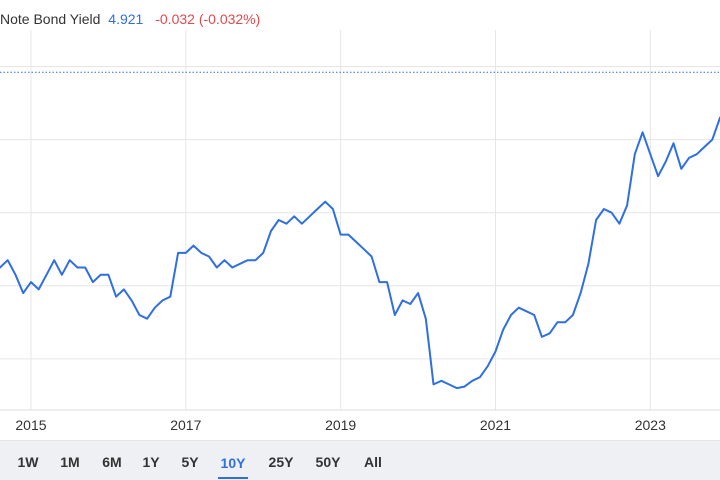  What do you see at coordinates (208, 19) in the screenshot?
I see `price-change: -0.032 (-0.032%)` at bounding box center [208, 19].